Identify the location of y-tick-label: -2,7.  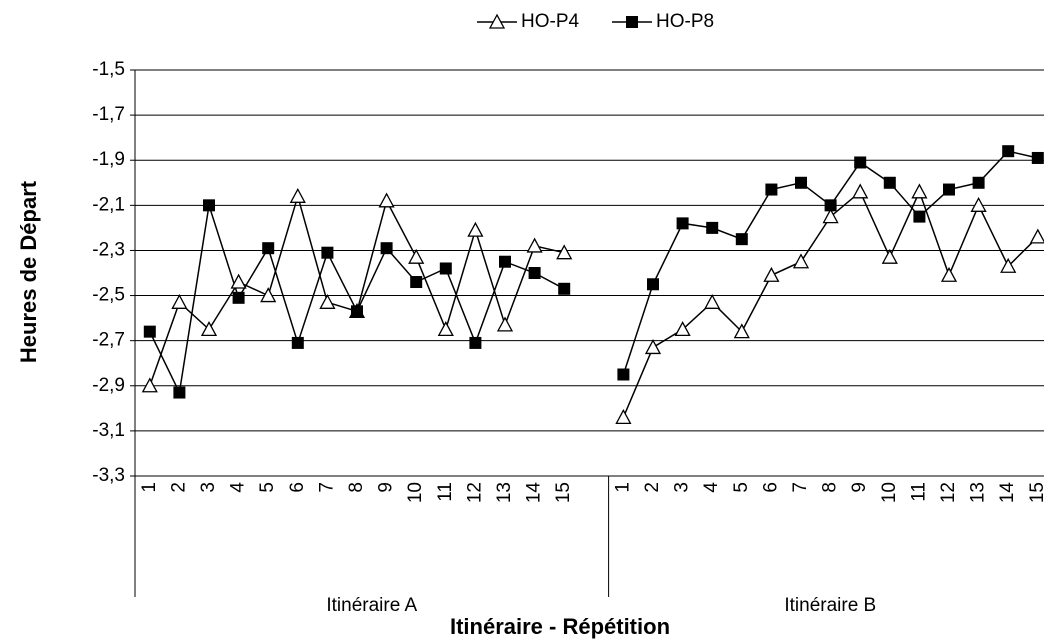
(108, 340).